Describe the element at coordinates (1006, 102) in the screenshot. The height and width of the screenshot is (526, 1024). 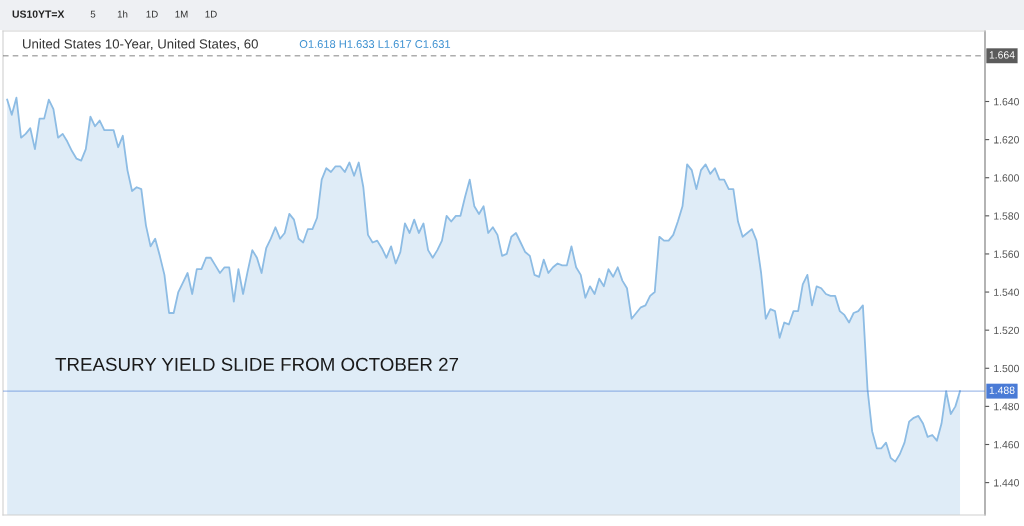
I see `y-tick-label: 1.640` at that location.